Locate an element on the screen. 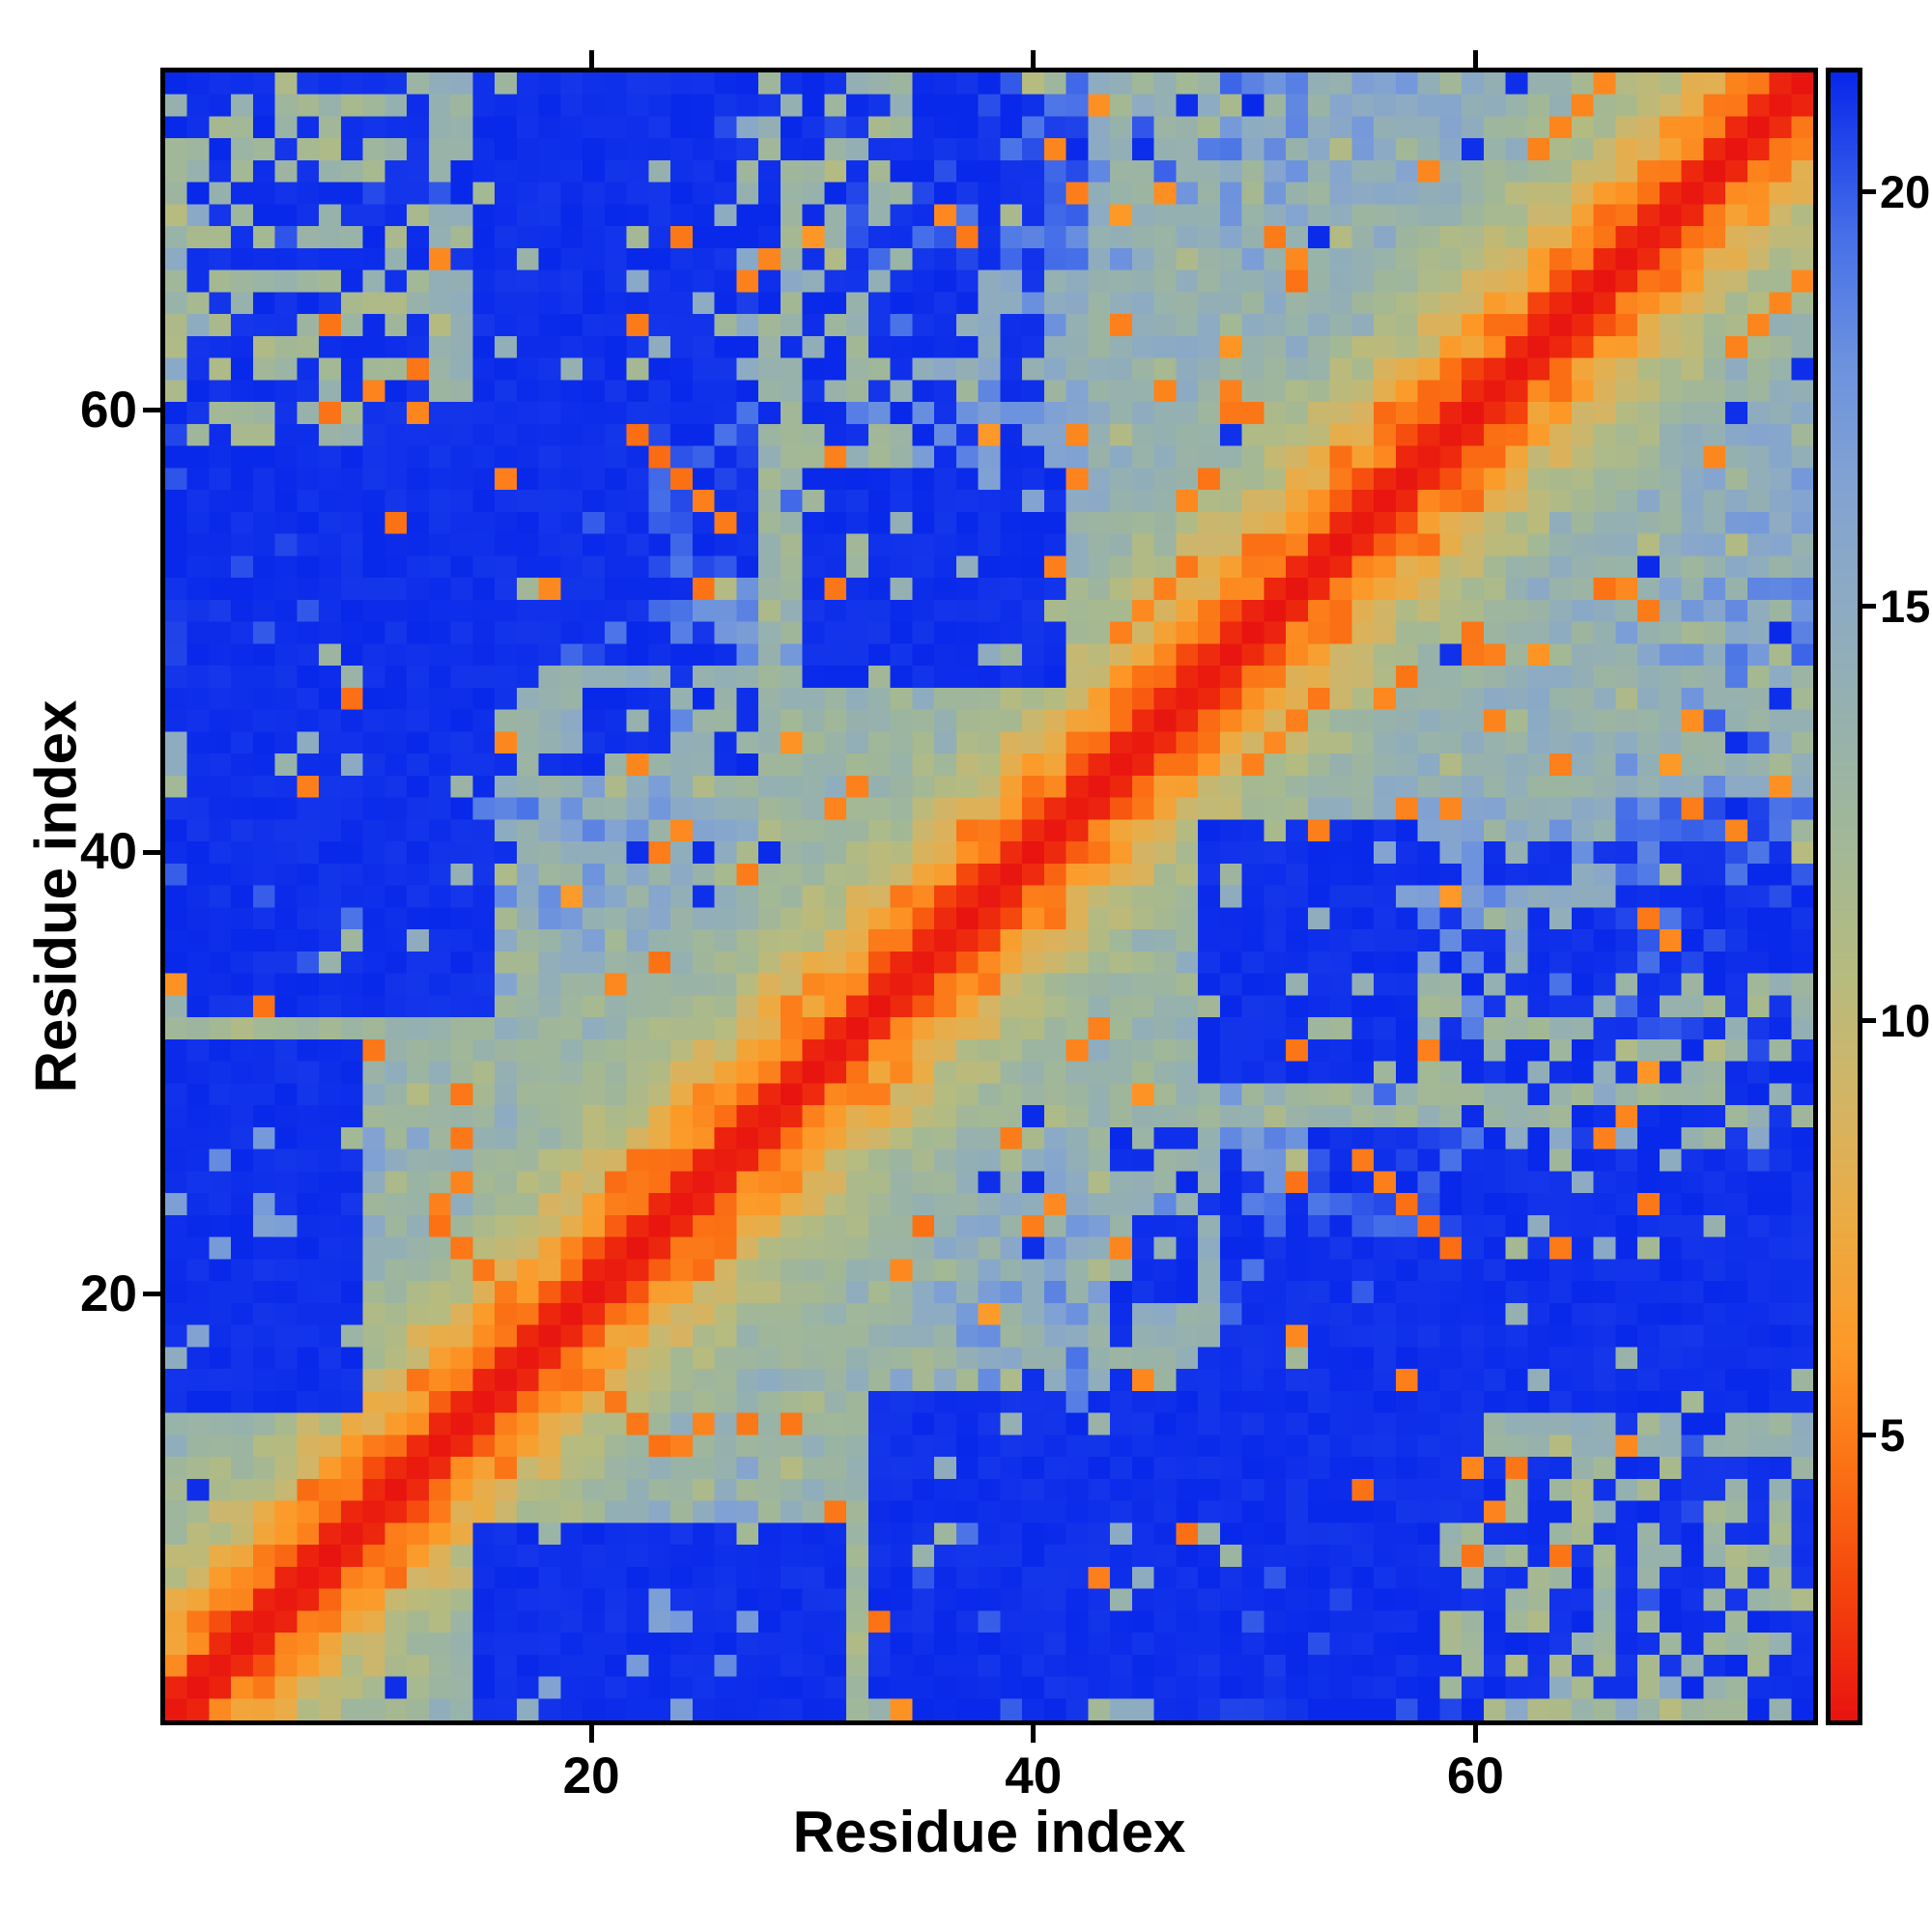 This screenshot has height=1932, width=1932. colorbar-tick-label: 5 is located at coordinates (1893, 1434).